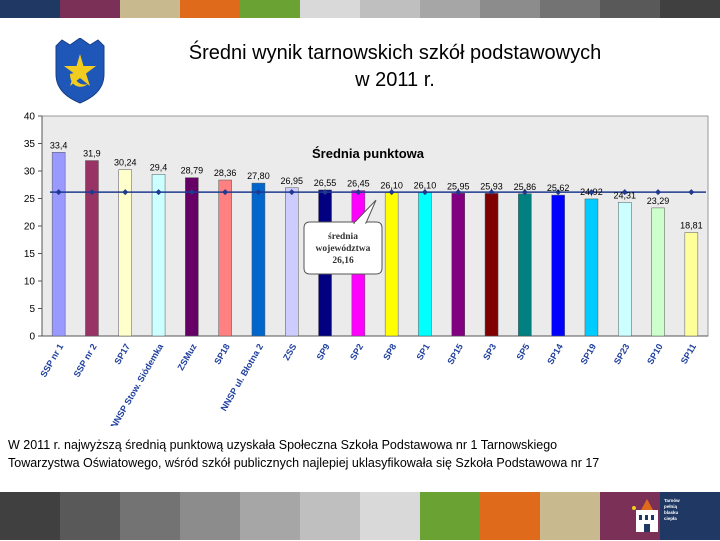 Image resolution: width=720 pixels, height=541 pixels. I want to click on x-tick-label: SP19, so click(589, 354).